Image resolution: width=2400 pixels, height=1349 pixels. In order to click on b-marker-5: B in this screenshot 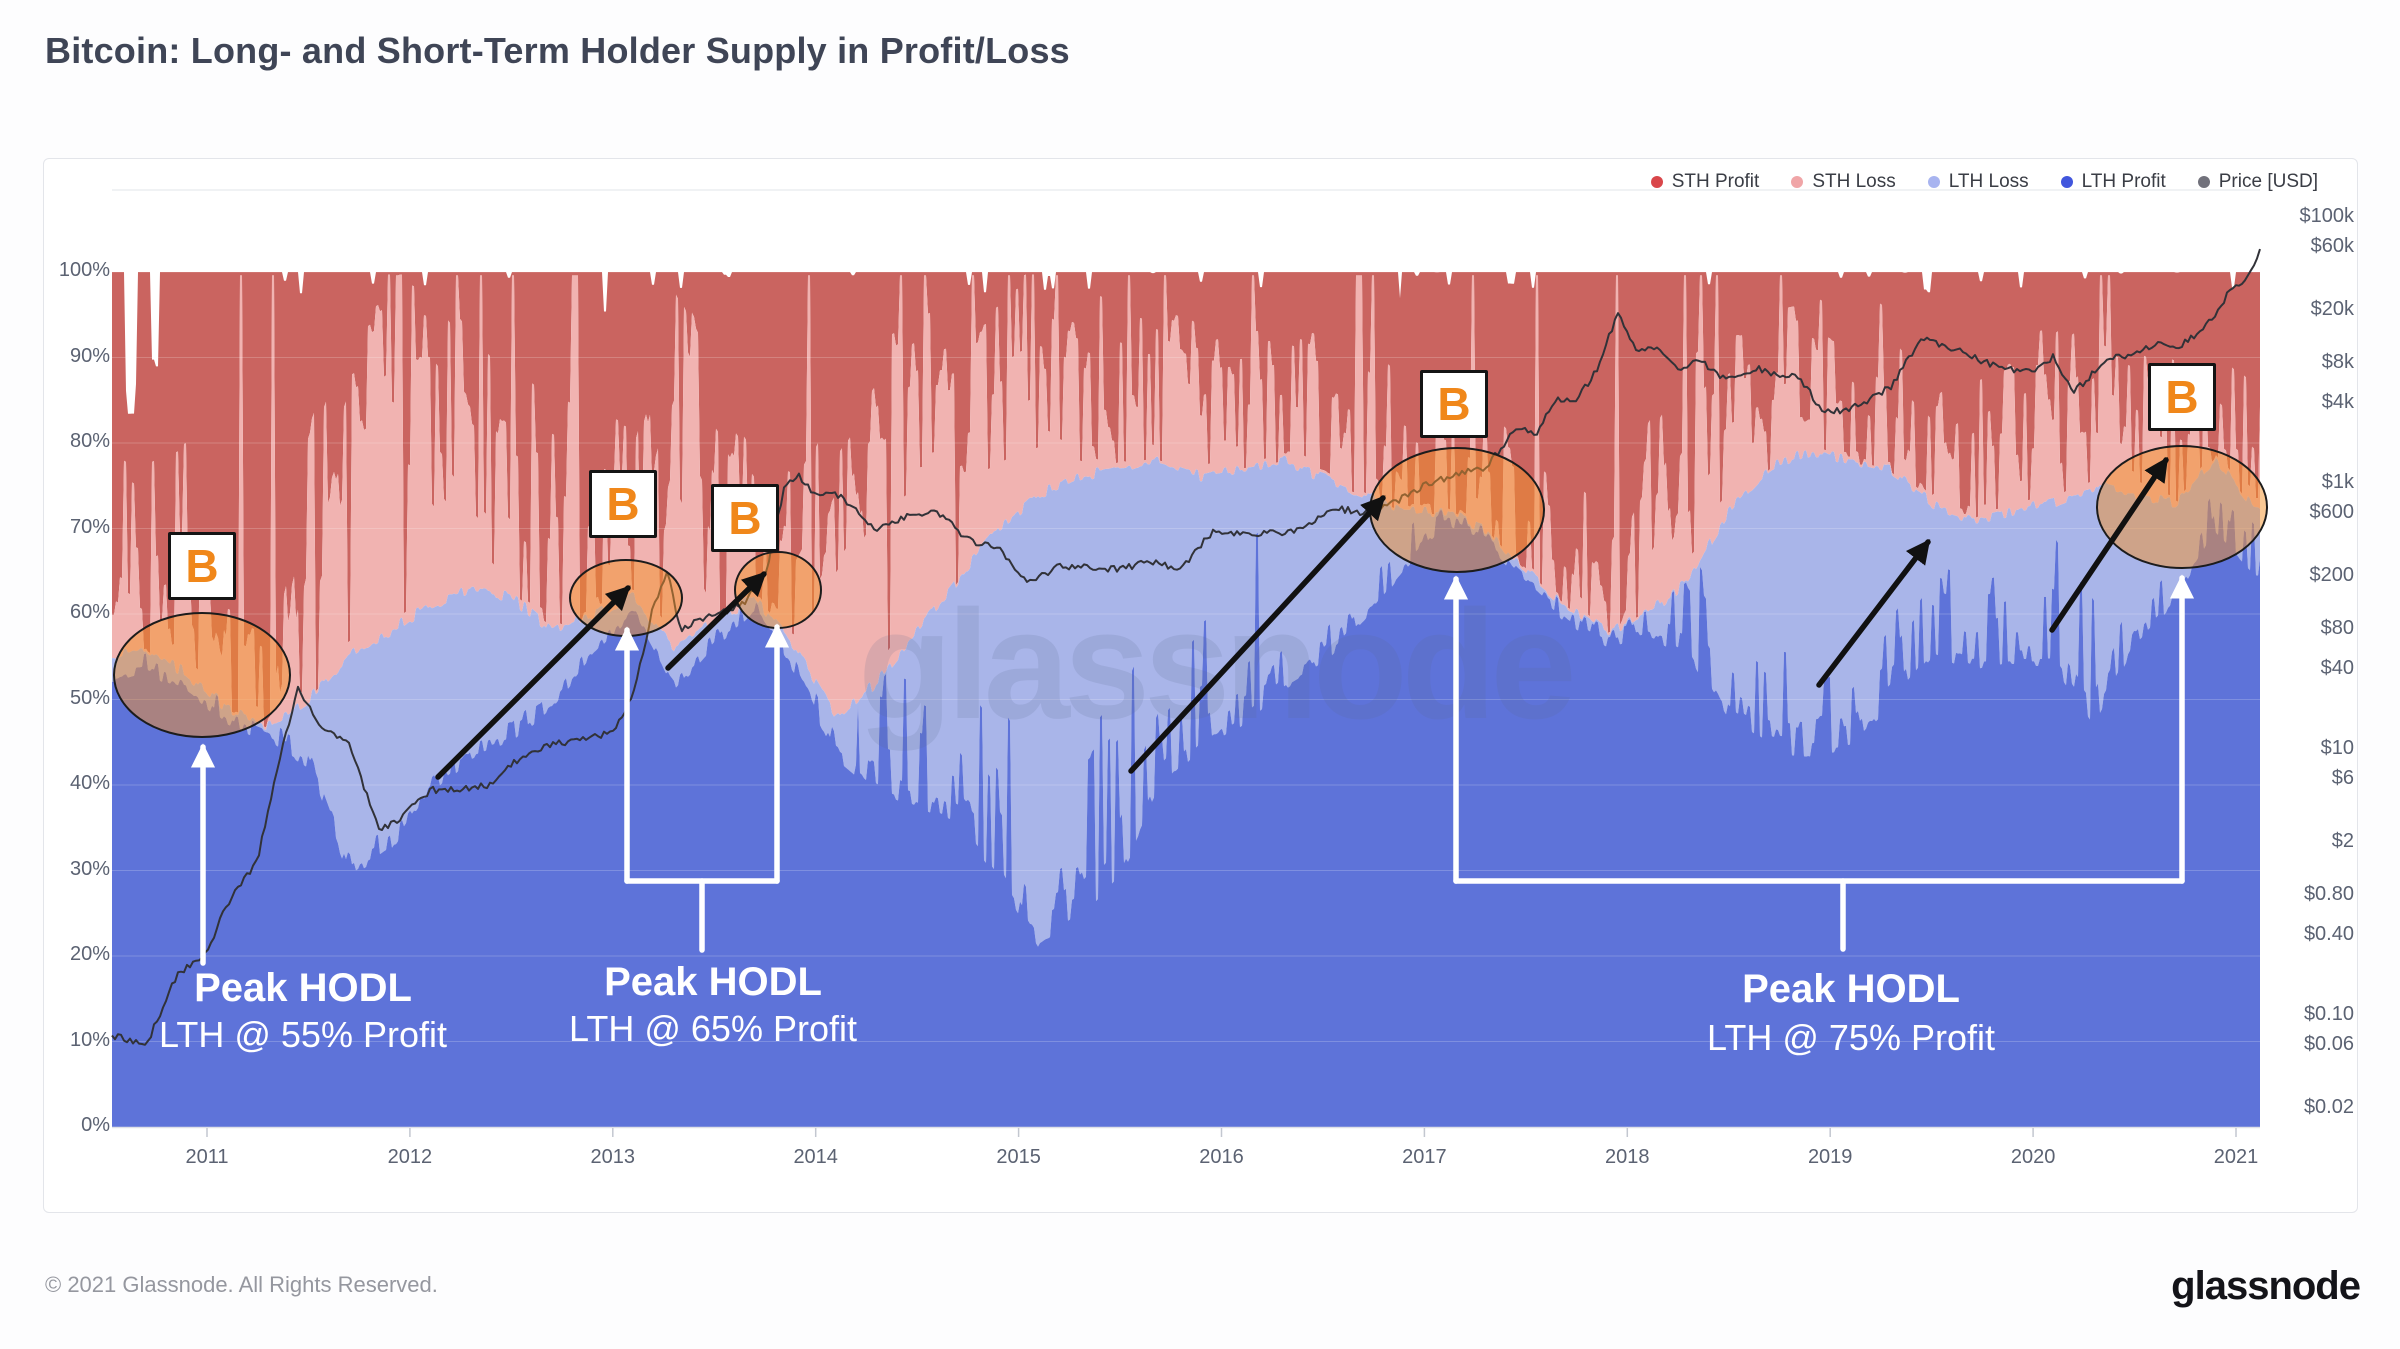, I will do `click(2182, 397)`.